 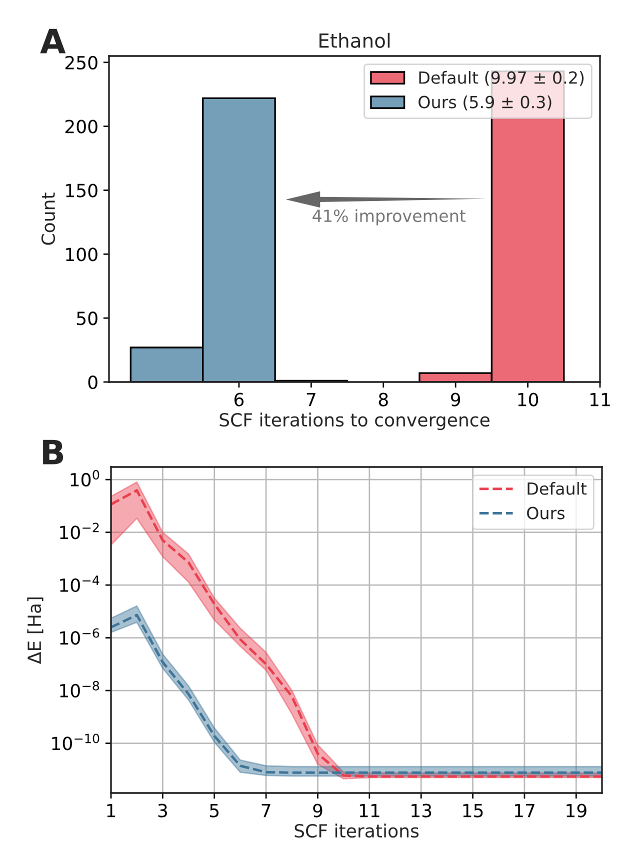 I want to click on chart-title: Ethanol, so click(x=355, y=40).